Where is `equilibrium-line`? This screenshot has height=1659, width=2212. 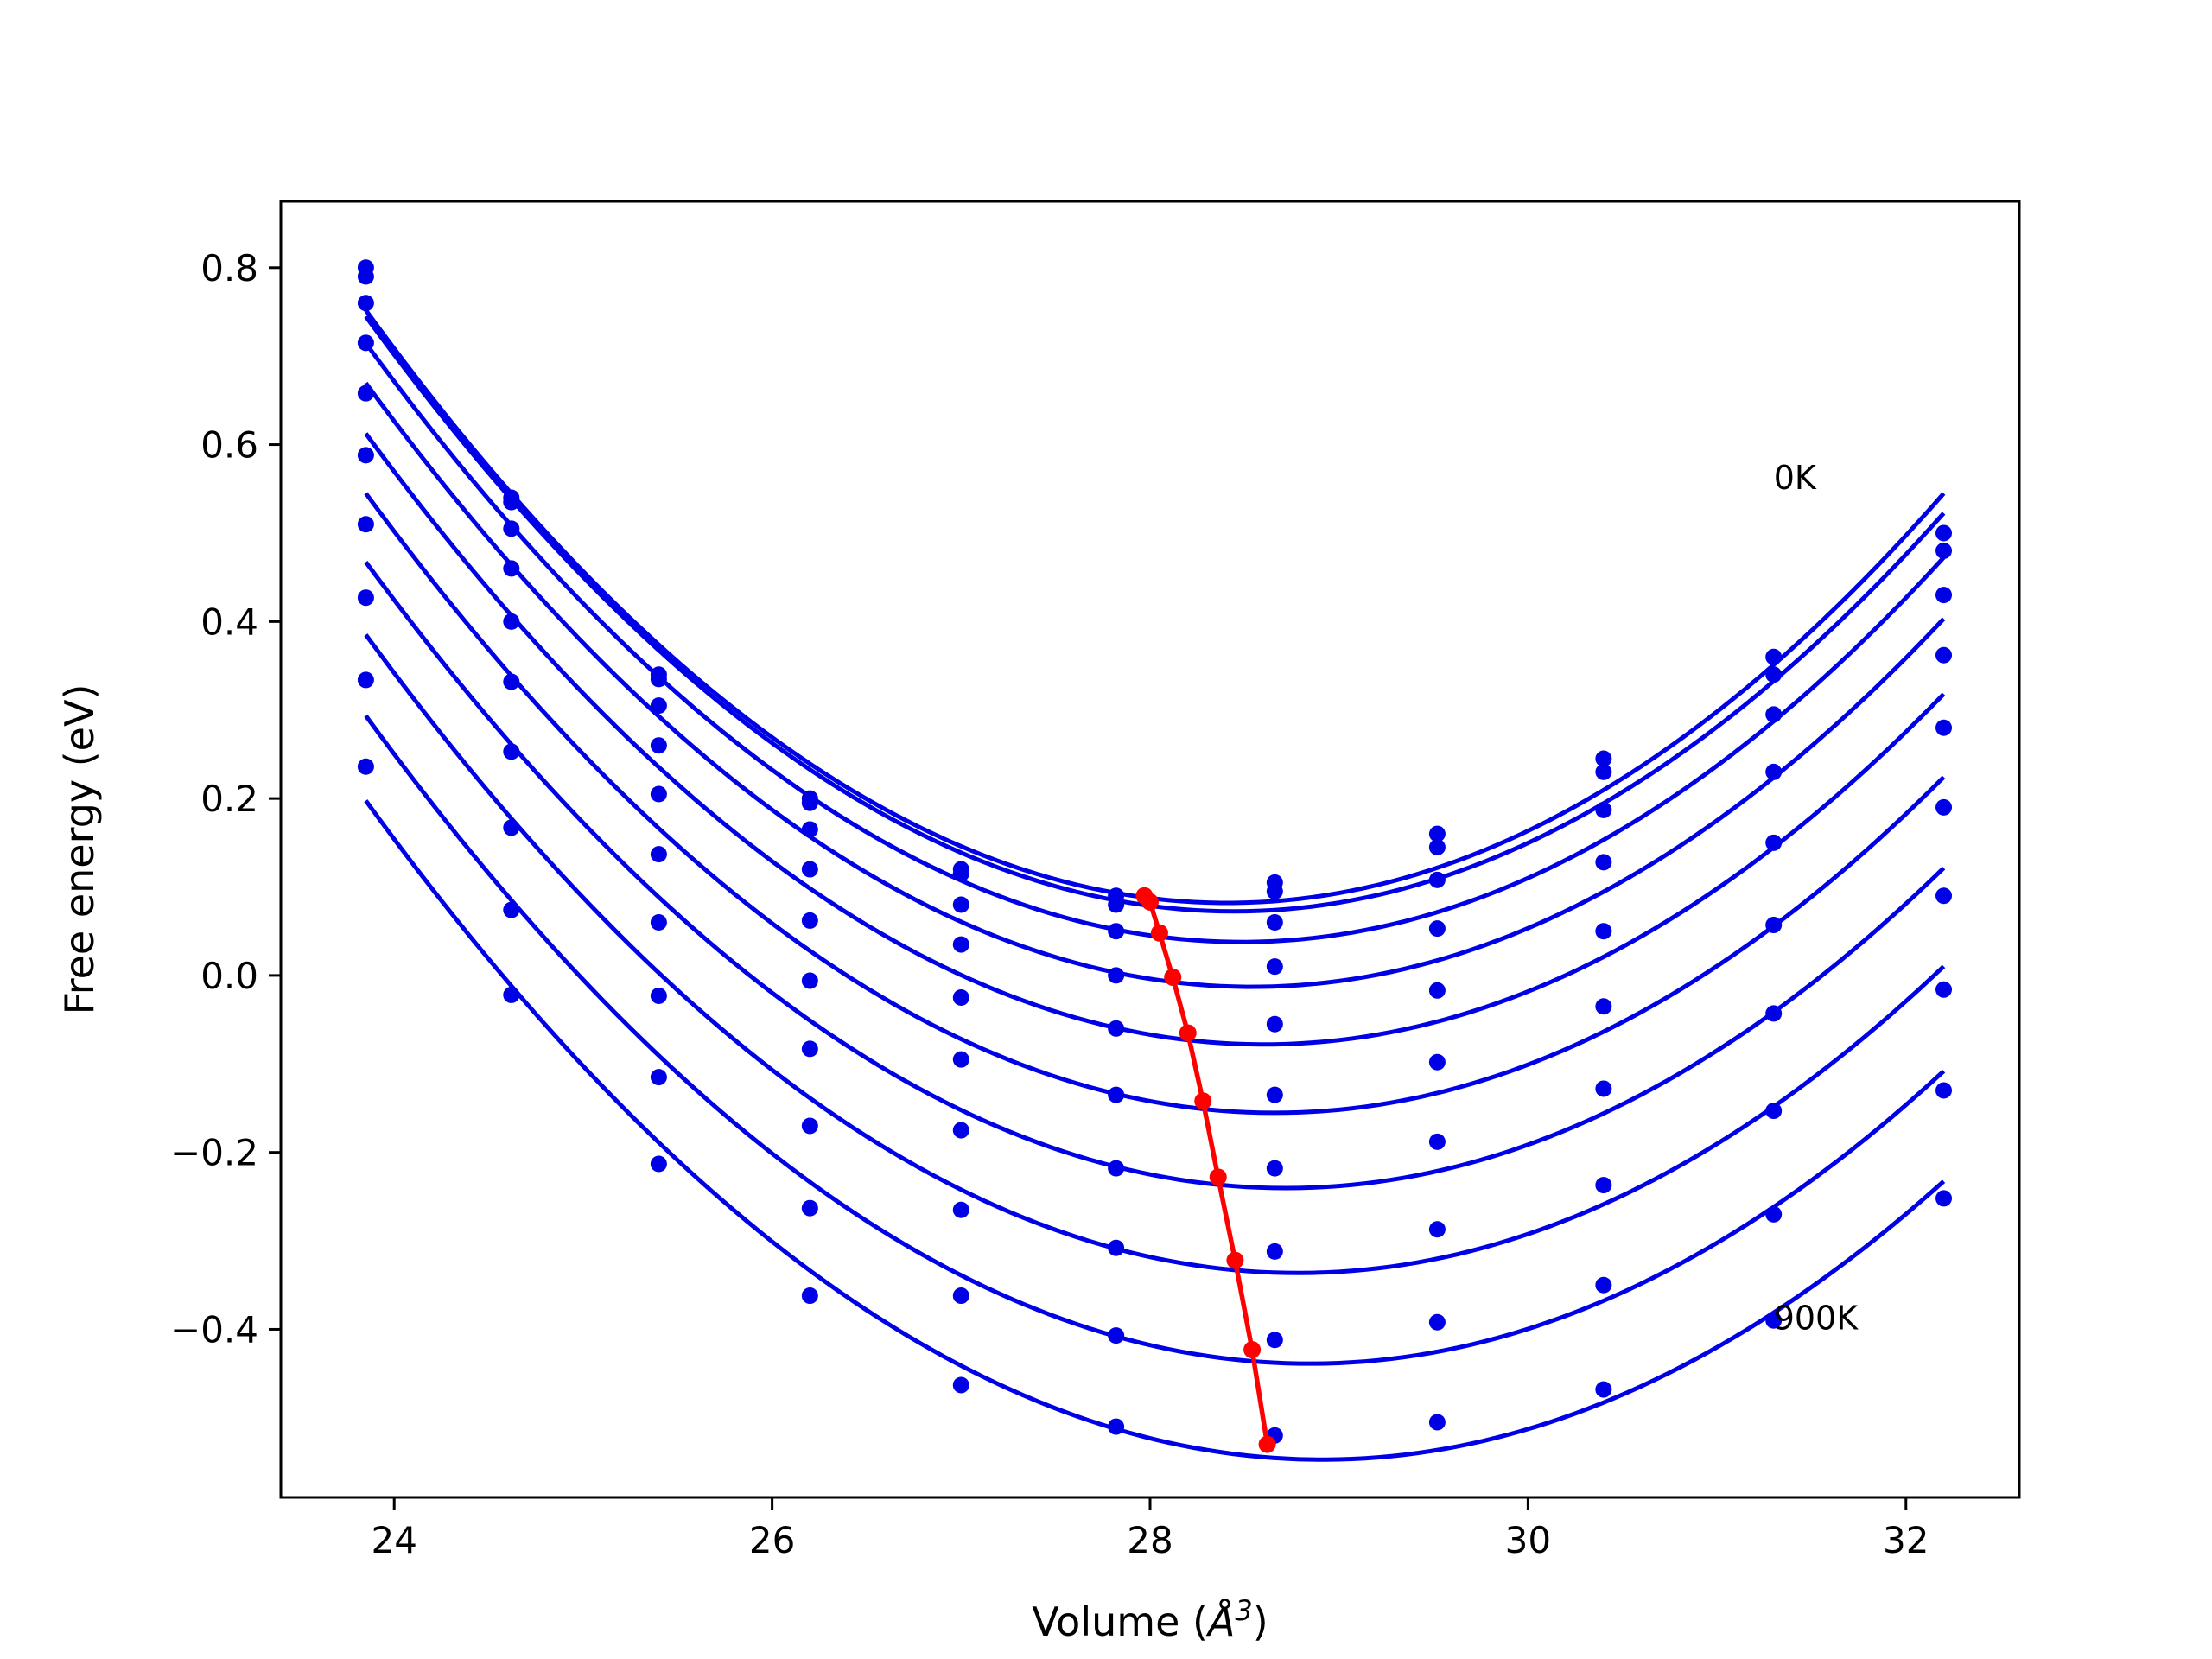
equilibrium-line is located at coordinates (1206, 1169).